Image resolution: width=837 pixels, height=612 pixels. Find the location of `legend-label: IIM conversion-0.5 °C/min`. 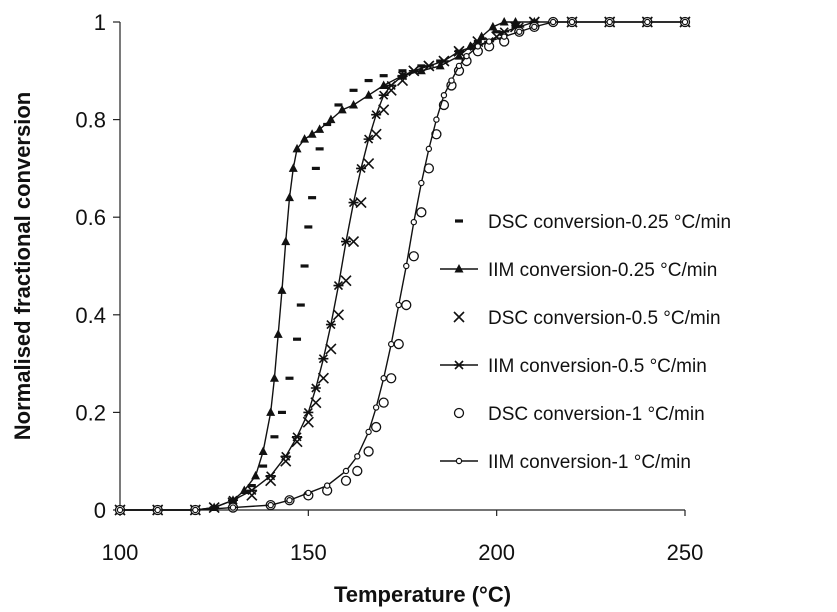

legend-label: IIM conversion-0.5 °C/min is located at coordinates (597, 366).